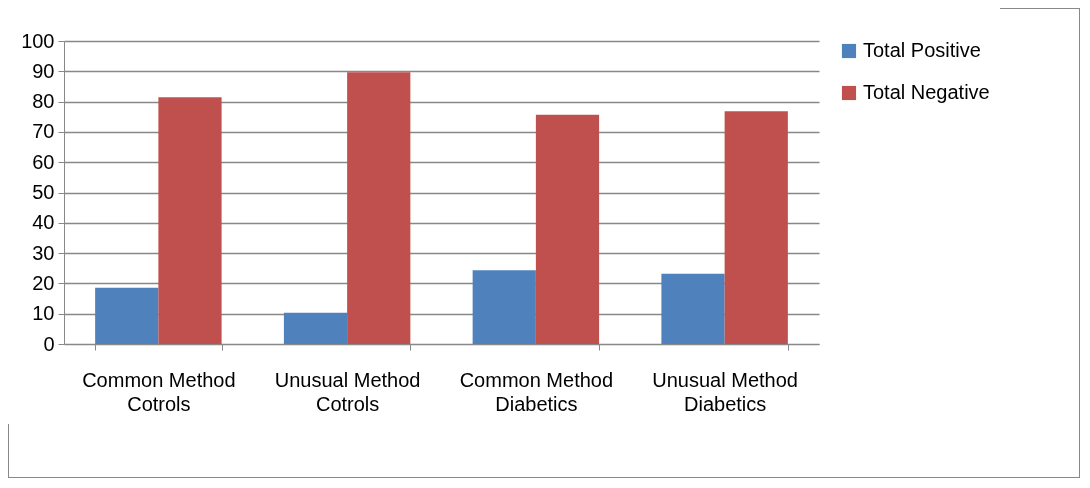 The image size is (1090, 488). I want to click on y-tick-label: 0, so click(49, 343).